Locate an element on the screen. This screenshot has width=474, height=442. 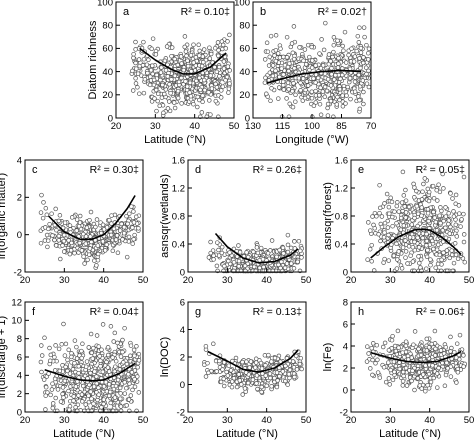
r2-annotation-f: R² = 0.04‡ is located at coordinates (114, 312).